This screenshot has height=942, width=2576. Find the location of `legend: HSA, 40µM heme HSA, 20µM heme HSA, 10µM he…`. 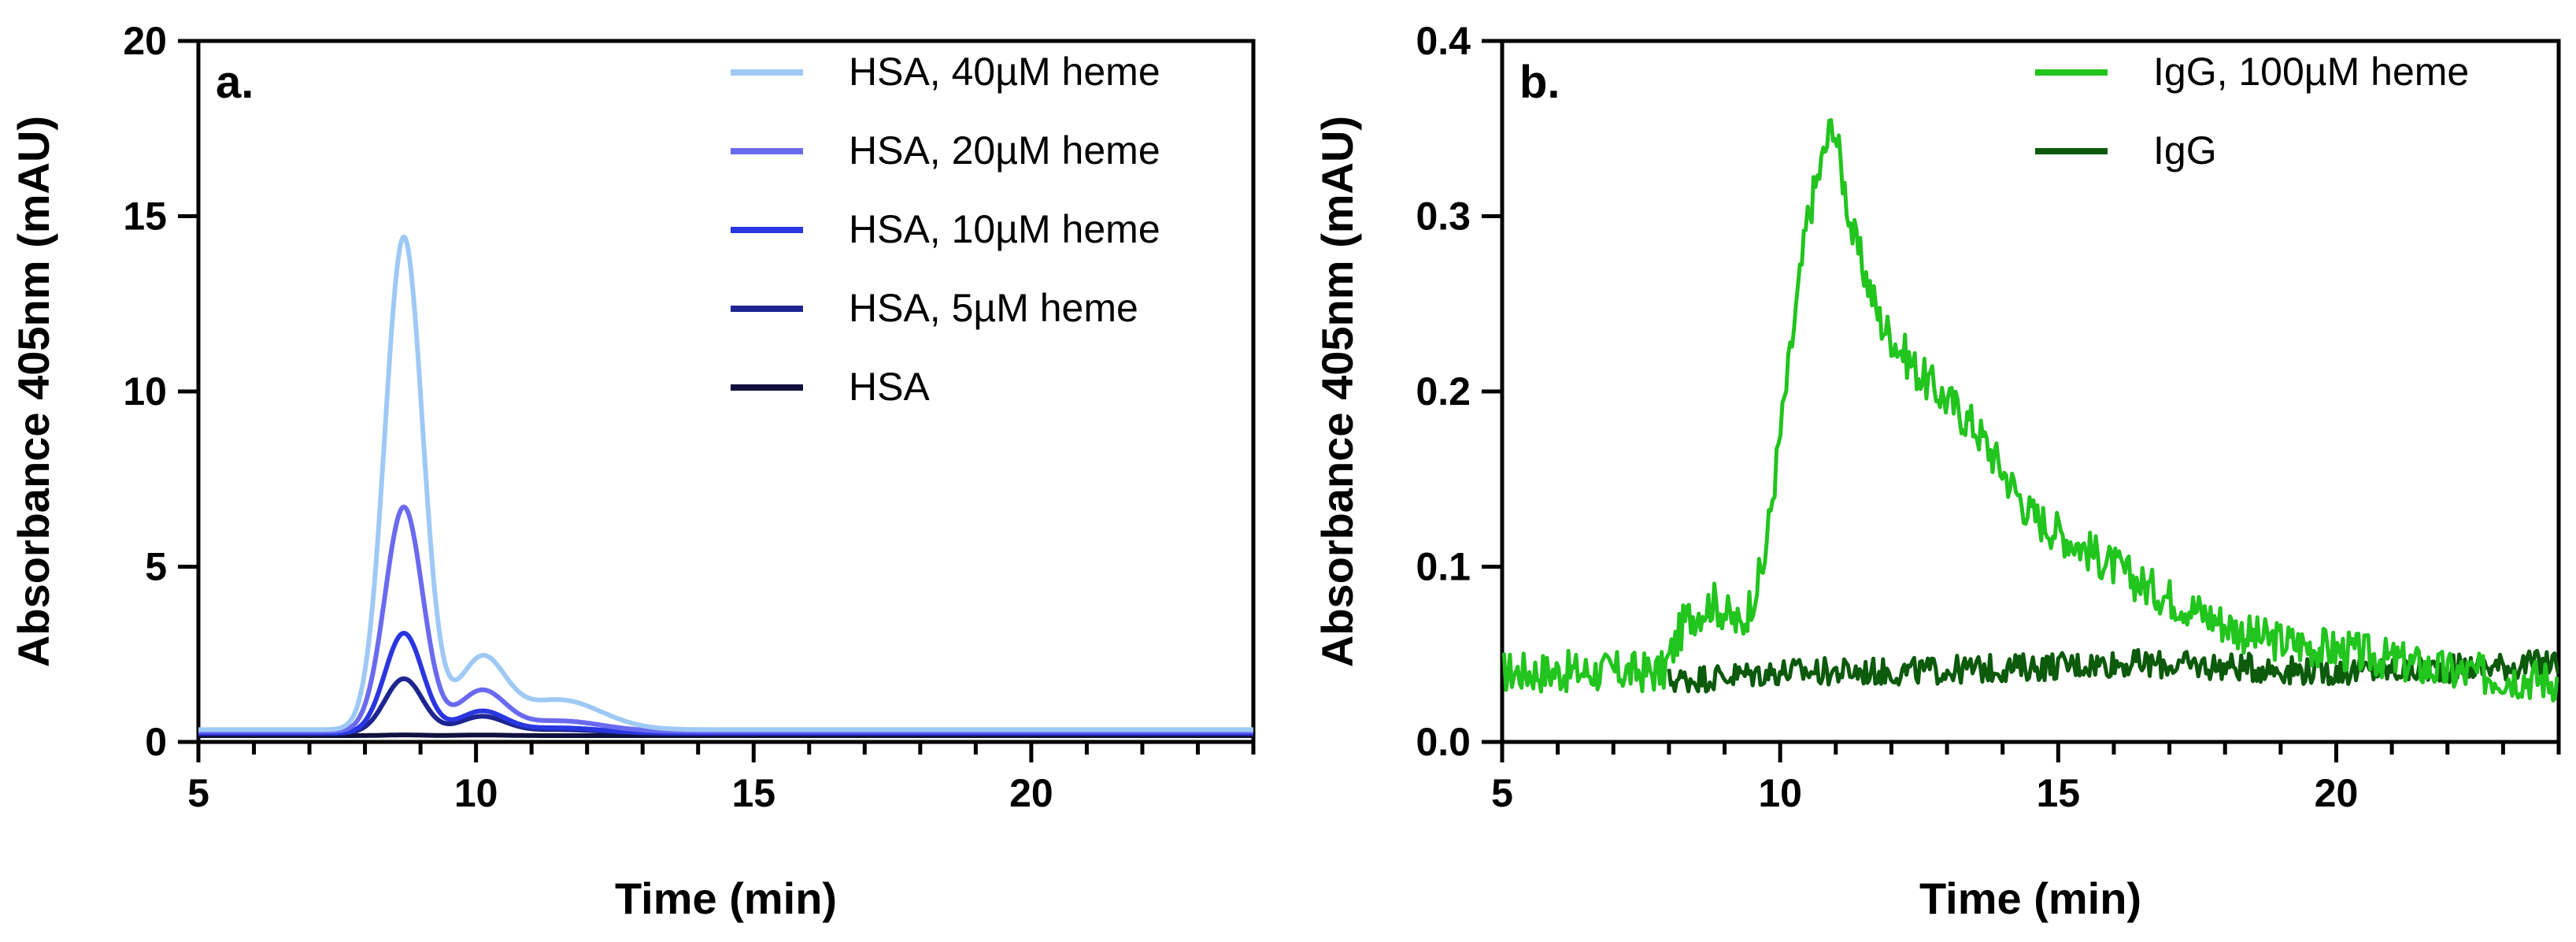

legend: HSA, 40µM heme HSA, 20µM heme HSA, 10µM he… is located at coordinates (945, 229).